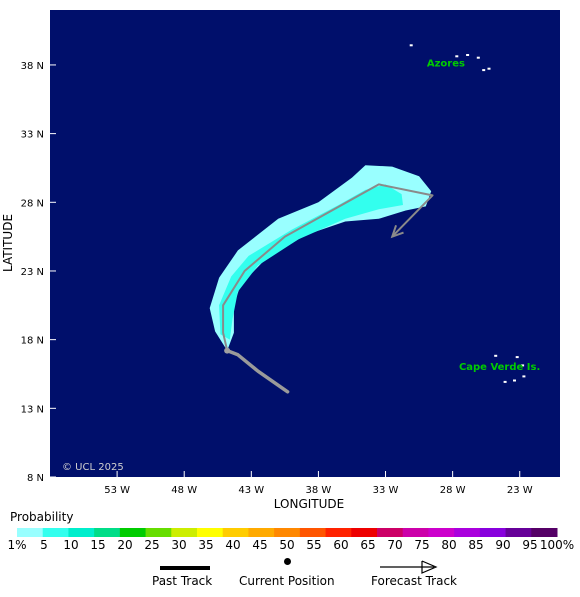 The height and width of the screenshot is (597, 580). I want to click on legend-label: 70, so click(394, 545).